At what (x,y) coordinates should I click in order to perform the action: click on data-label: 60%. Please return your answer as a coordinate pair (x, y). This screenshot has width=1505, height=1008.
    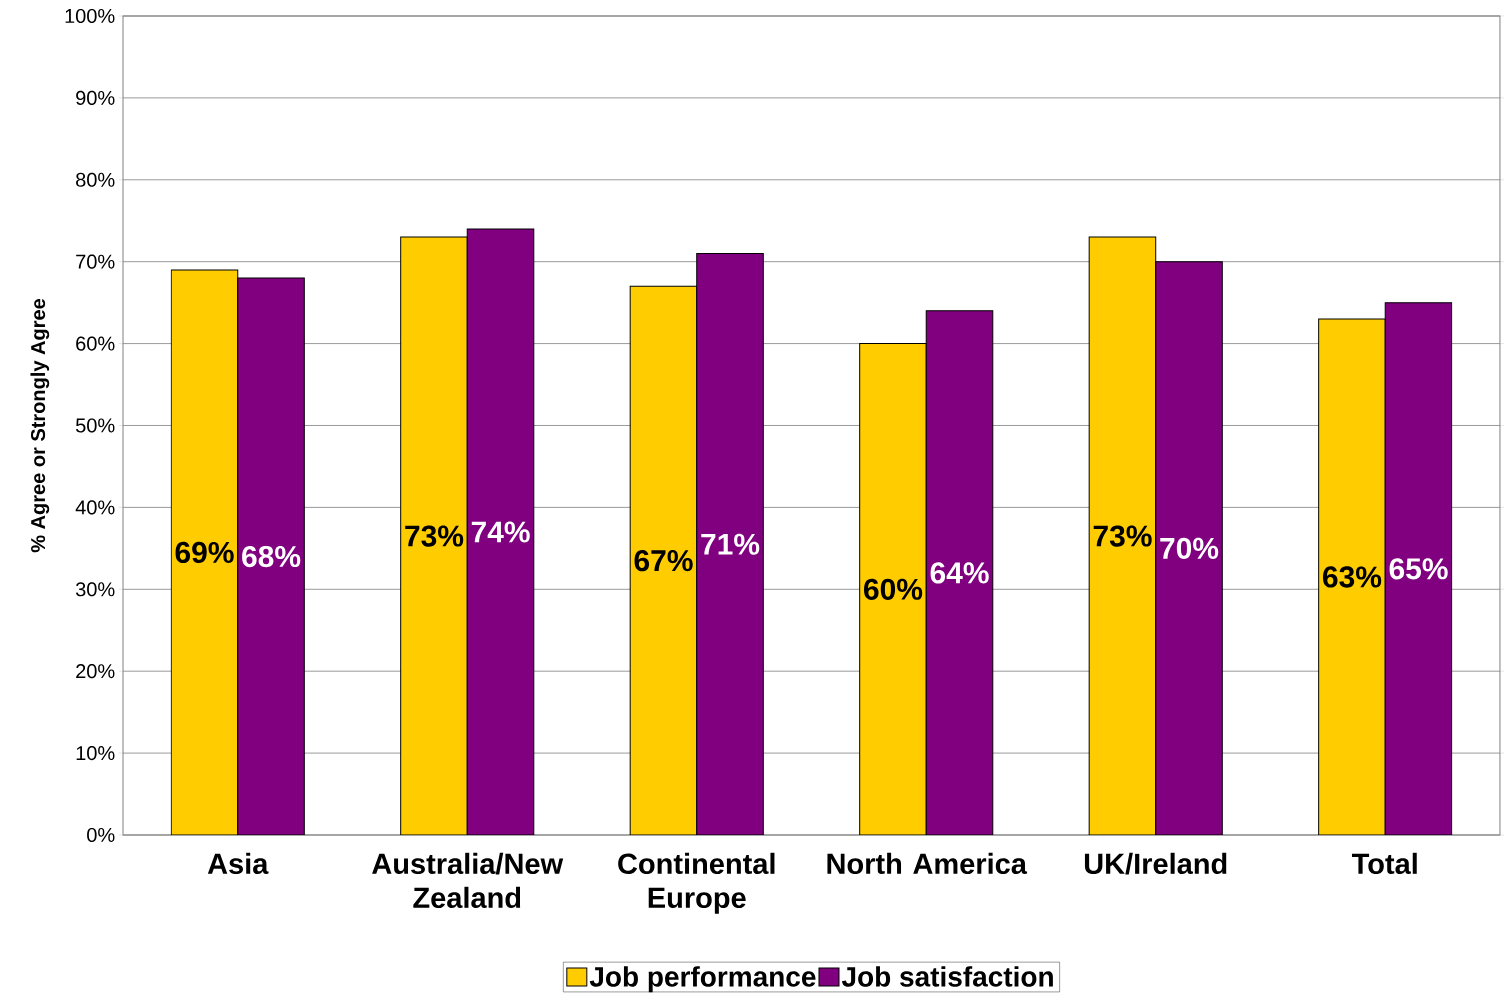
    Looking at the image, I should click on (893, 589).